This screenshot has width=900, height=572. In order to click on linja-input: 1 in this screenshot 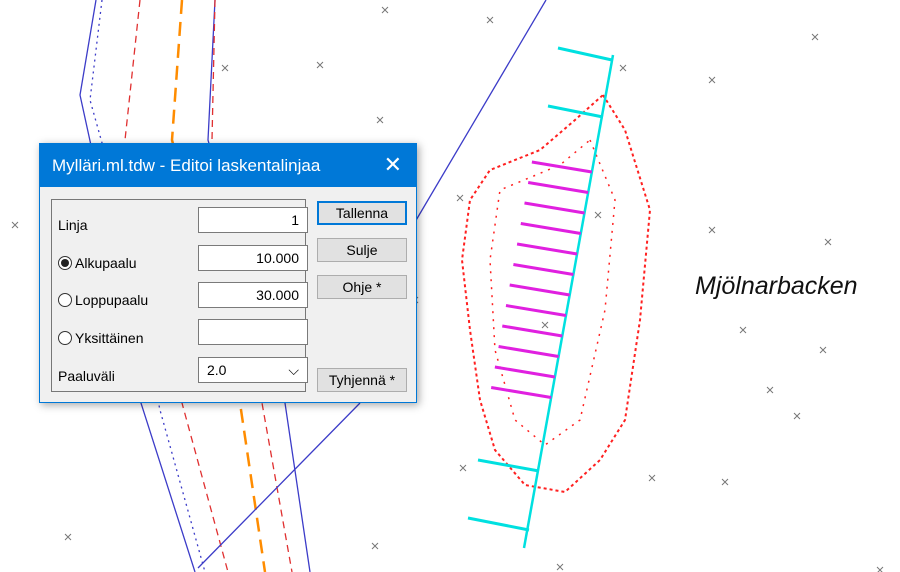, I will do `click(253, 220)`.